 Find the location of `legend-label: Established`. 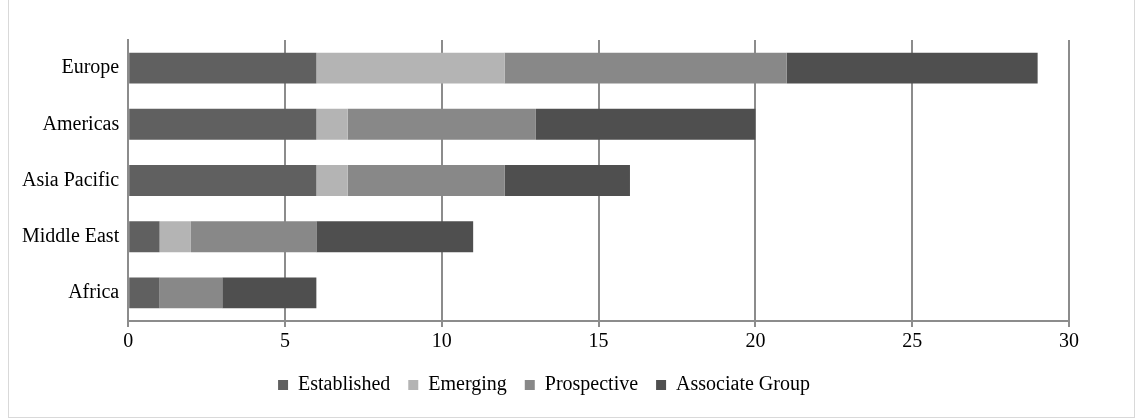

legend-label: Established is located at coordinates (344, 383).